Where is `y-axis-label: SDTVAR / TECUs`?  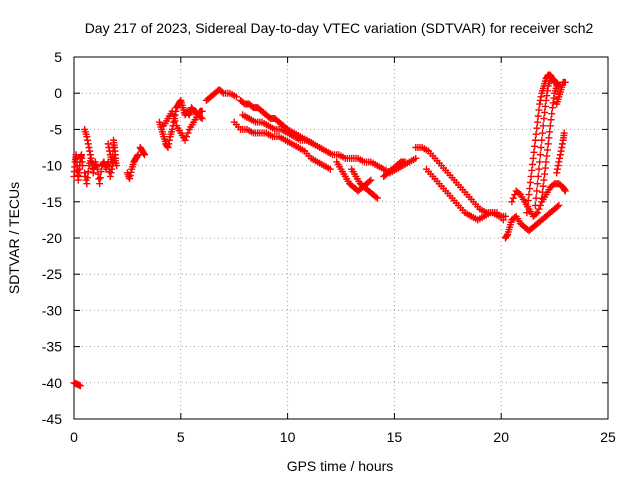
y-axis-label: SDTVAR / TECUs is located at coordinates (14, 238).